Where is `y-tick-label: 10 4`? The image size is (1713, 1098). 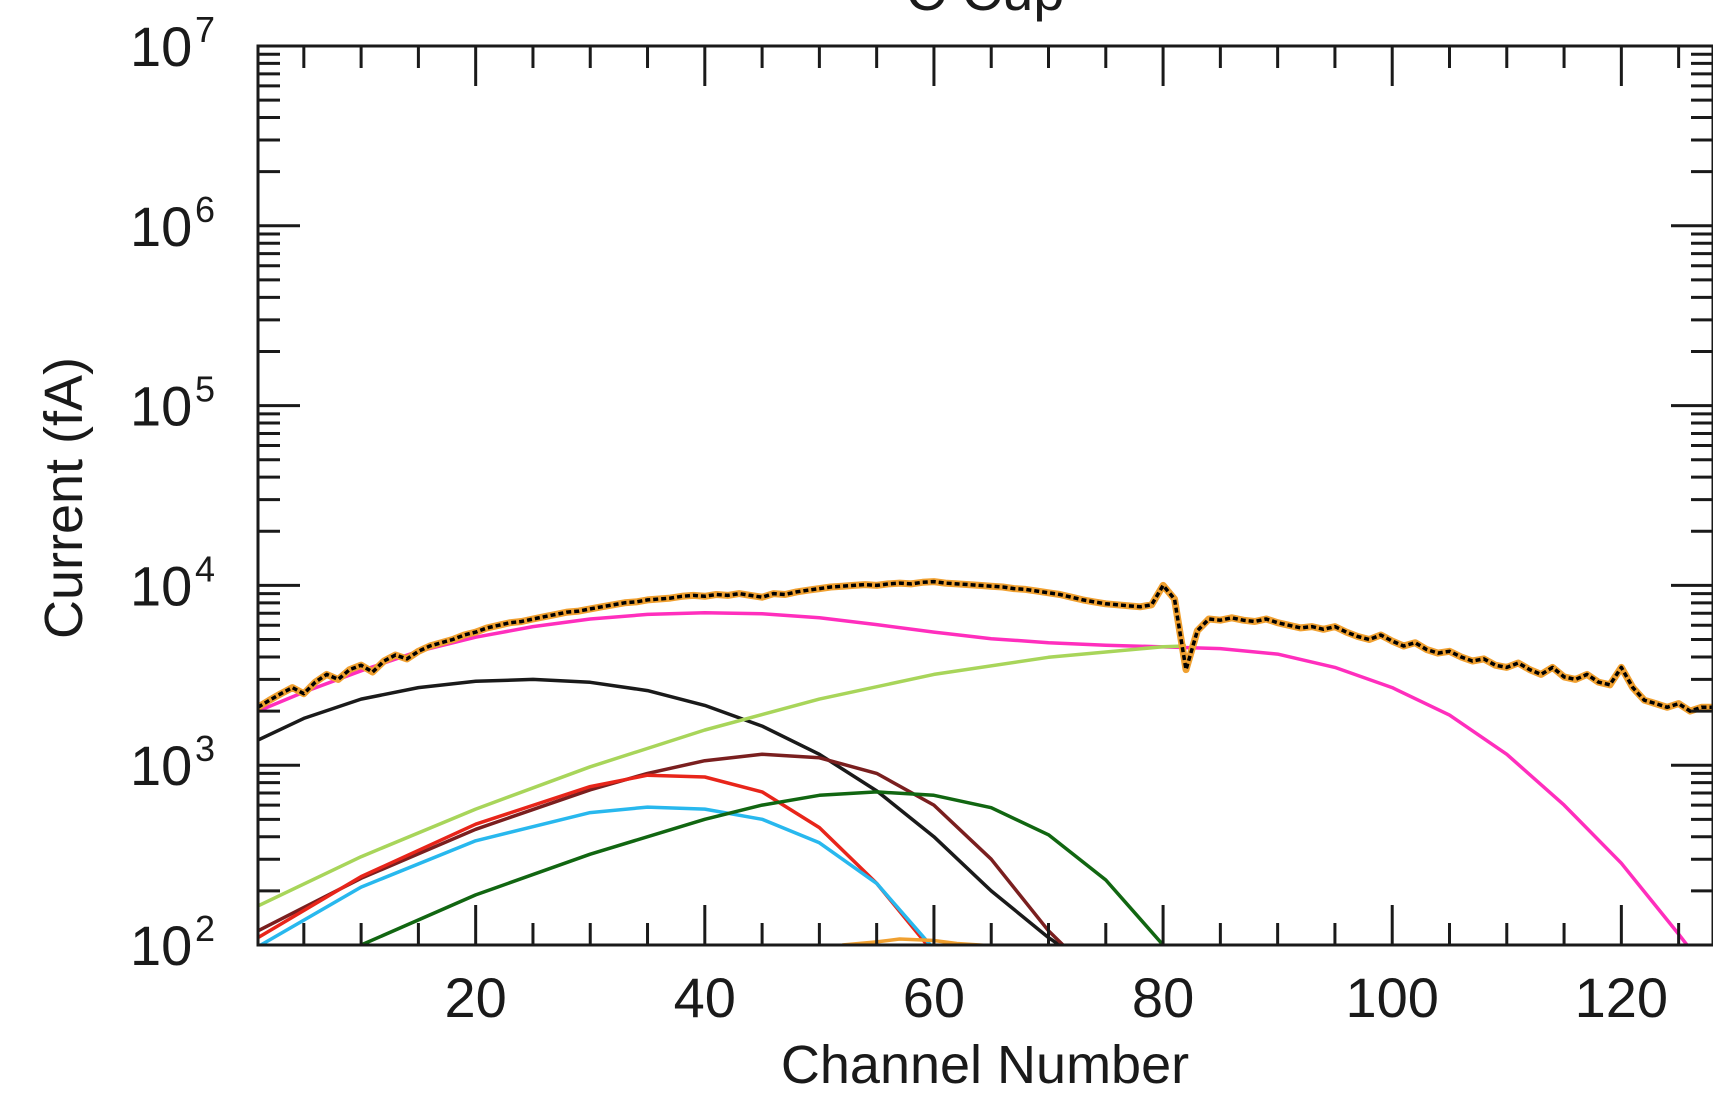
y-tick-label: 10 4 is located at coordinates (172, 582).